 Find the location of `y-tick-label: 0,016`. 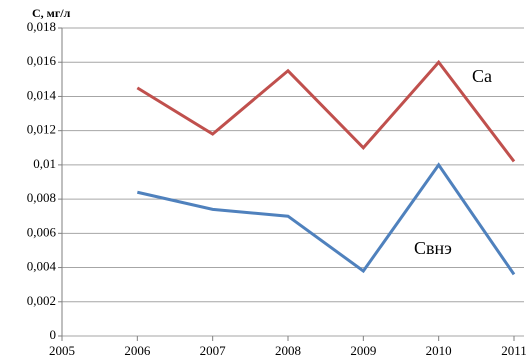

y-tick-label: 0,016 is located at coordinates (42, 60).